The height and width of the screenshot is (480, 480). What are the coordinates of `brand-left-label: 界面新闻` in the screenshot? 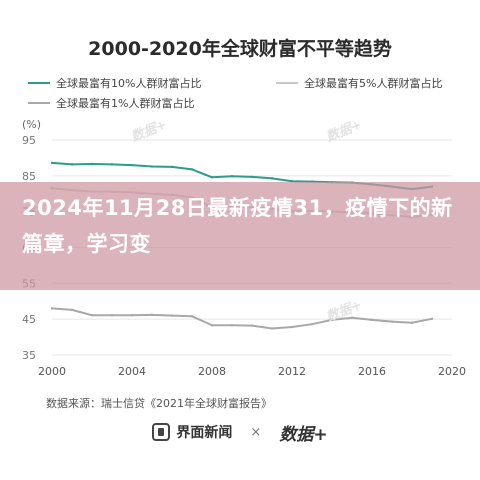 It's located at (204, 433).